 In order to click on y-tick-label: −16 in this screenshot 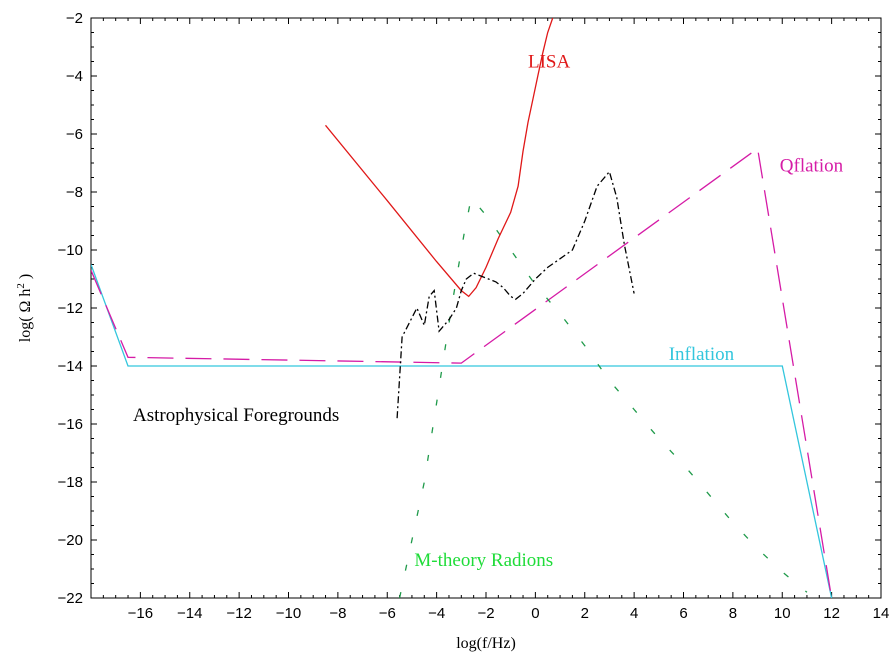, I will do `click(70, 424)`.